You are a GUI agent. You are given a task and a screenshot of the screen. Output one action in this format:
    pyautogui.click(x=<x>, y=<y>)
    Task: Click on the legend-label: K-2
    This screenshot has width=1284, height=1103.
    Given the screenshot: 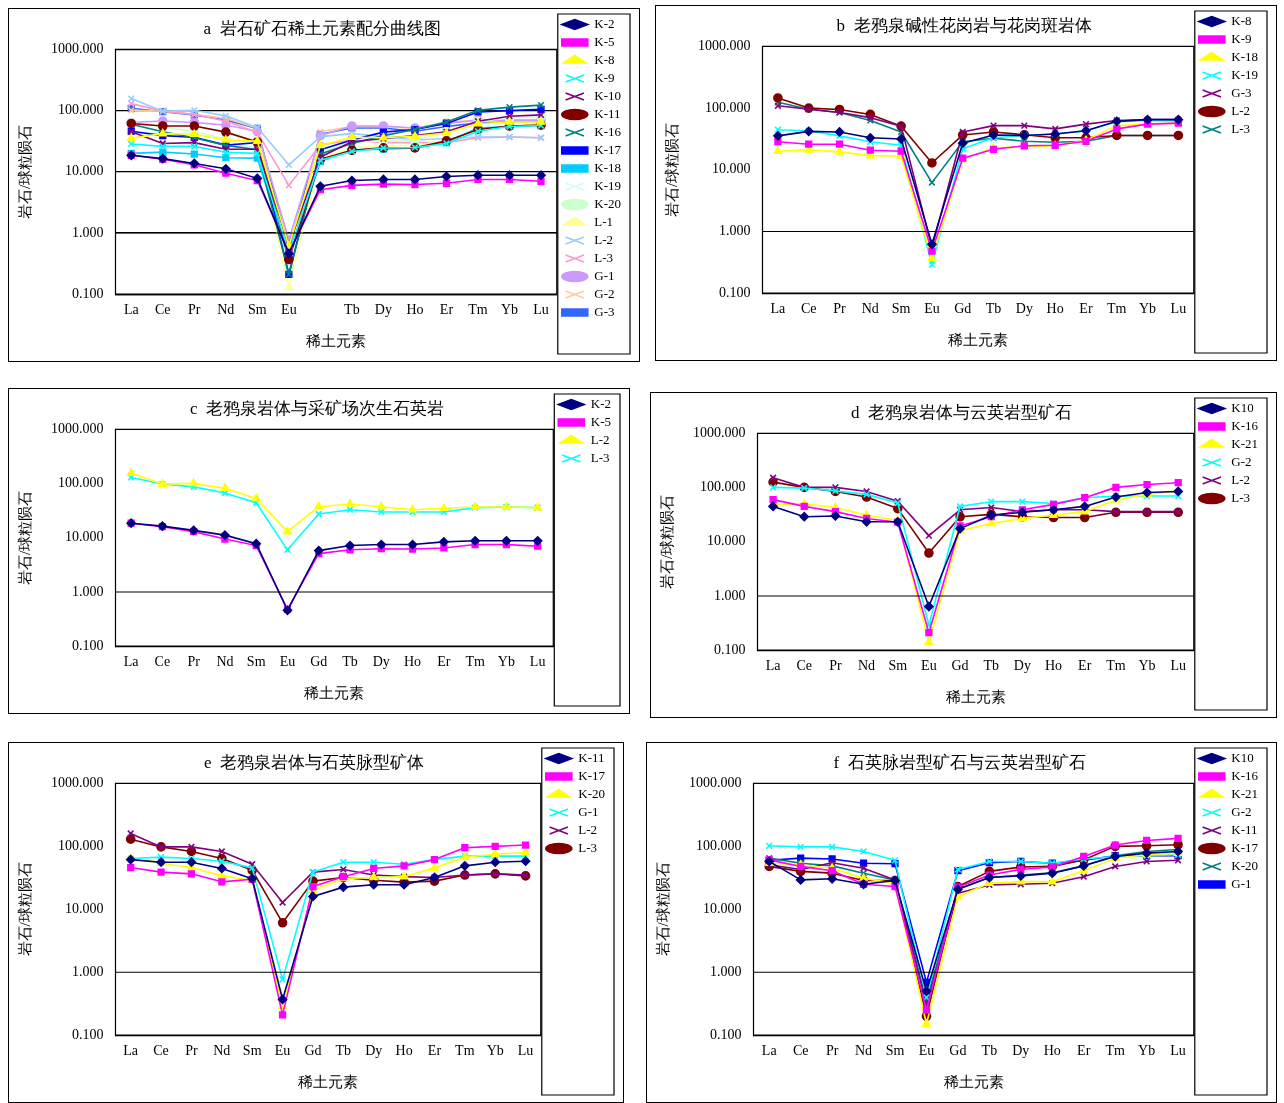 What is the action you would take?
    pyautogui.click(x=604, y=23)
    